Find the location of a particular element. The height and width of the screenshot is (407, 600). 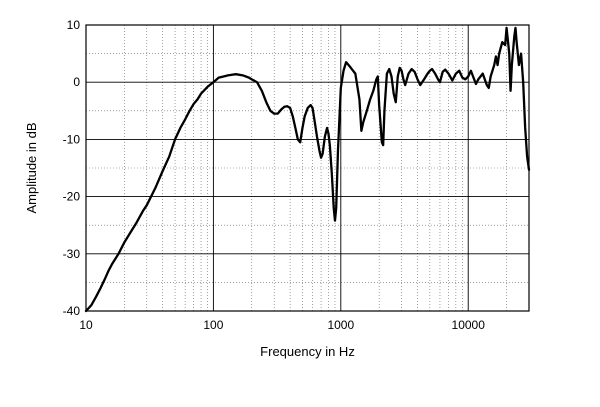

y-tick-label: 10 is located at coordinates (74, 25).